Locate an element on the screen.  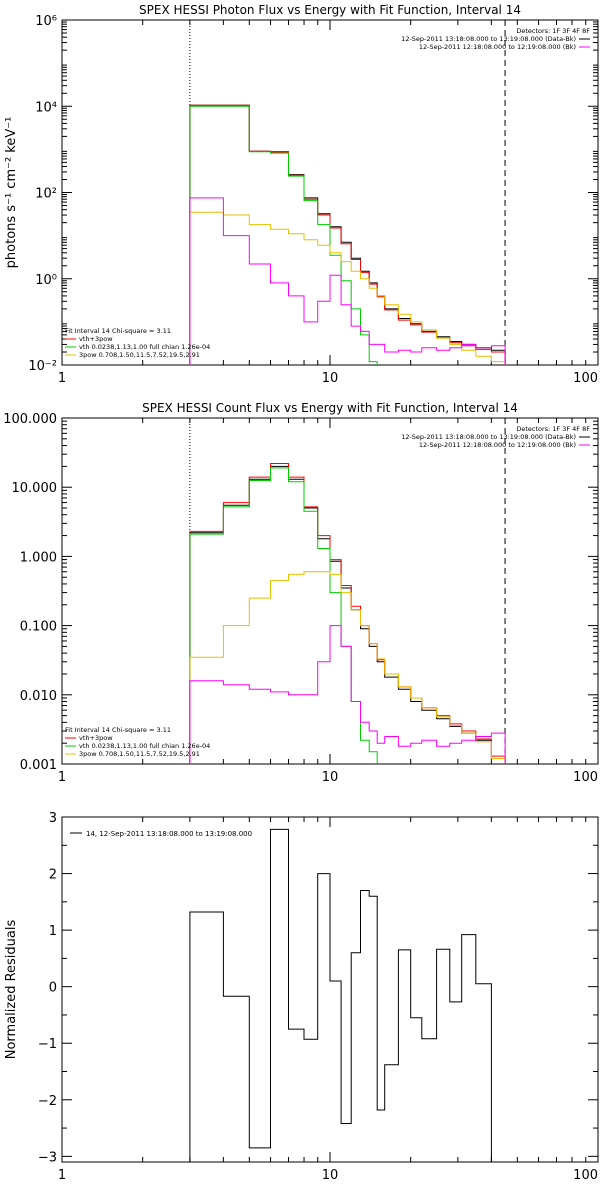
y-tick-label: 0.010 is located at coordinates (38, 696).